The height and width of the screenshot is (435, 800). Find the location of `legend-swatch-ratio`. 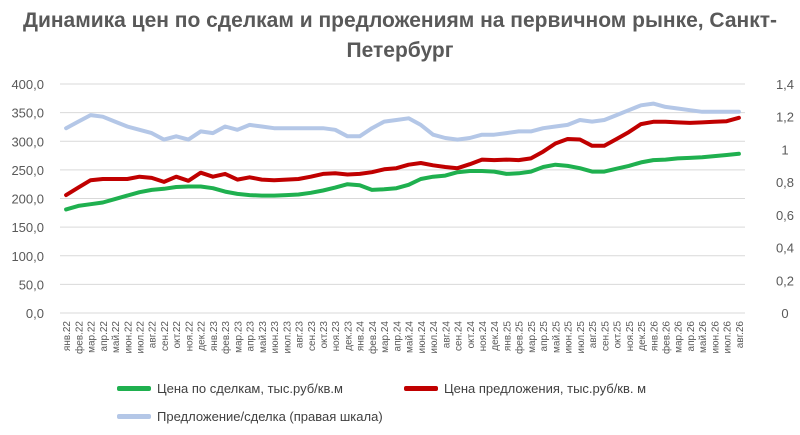

legend-swatch-ratio is located at coordinates (134, 416).